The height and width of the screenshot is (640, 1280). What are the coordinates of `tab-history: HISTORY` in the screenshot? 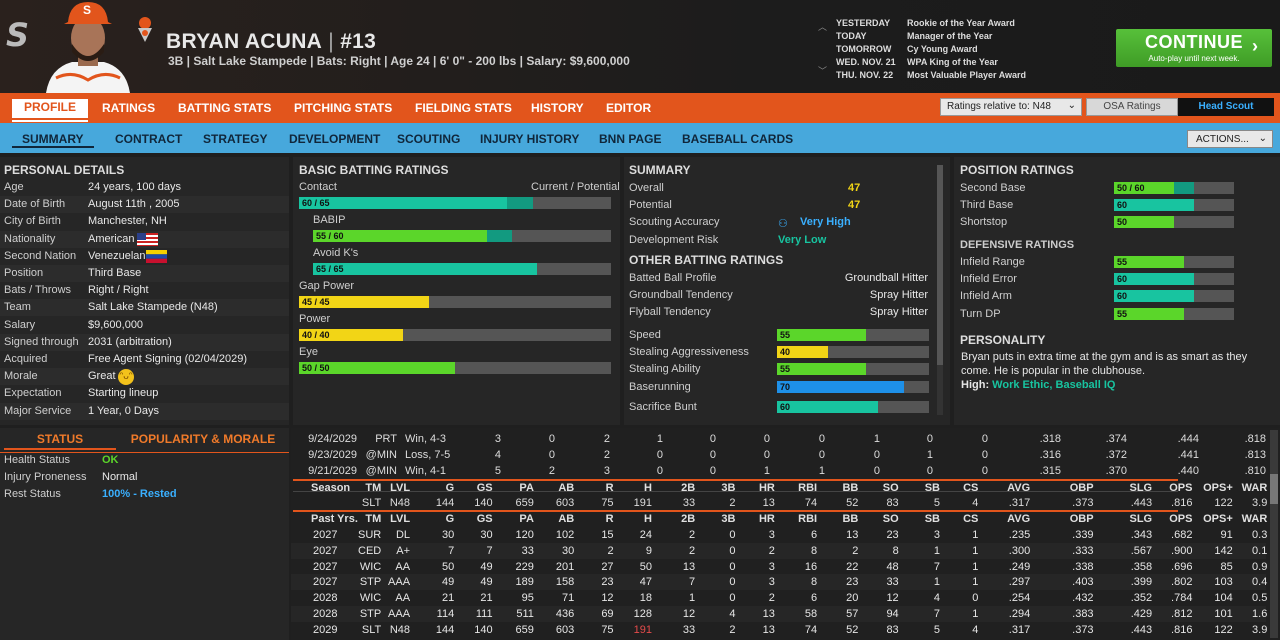 It's located at (557, 108).